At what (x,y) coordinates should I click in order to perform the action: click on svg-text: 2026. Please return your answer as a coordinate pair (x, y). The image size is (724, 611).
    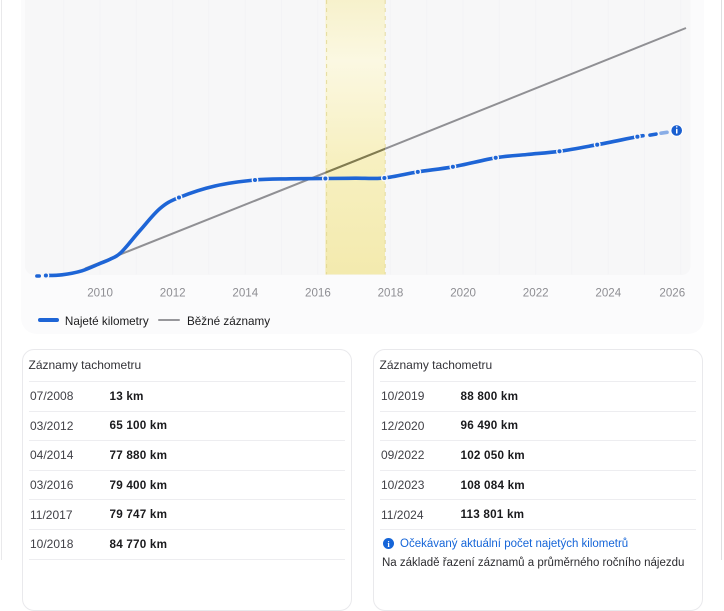
    Looking at the image, I should click on (672, 293).